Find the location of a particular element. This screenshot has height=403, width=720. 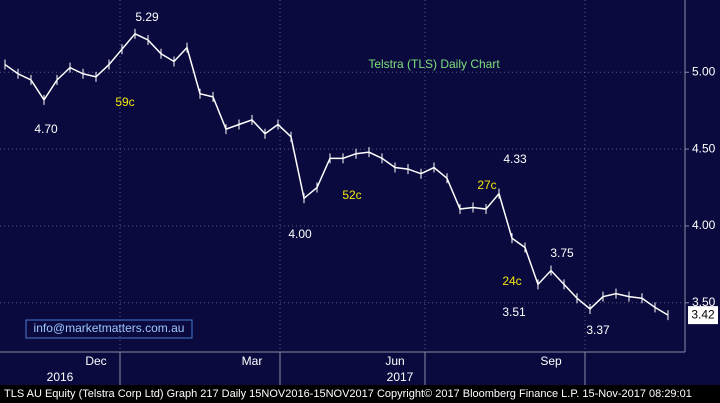

annotation: 59c is located at coordinates (124, 102).